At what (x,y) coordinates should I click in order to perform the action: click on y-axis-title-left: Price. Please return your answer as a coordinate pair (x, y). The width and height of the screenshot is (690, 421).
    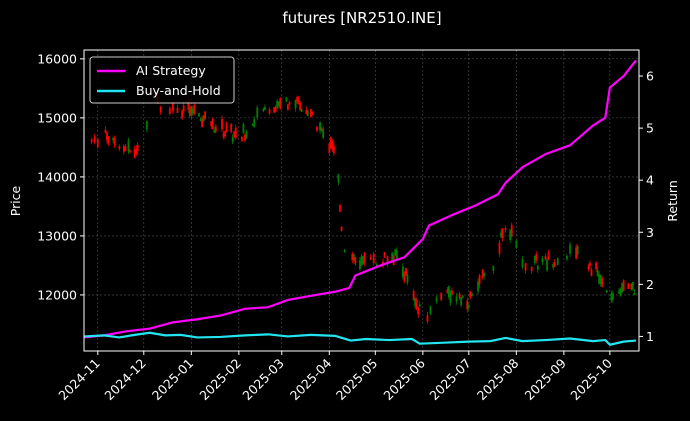
    Looking at the image, I should click on (15, 200).